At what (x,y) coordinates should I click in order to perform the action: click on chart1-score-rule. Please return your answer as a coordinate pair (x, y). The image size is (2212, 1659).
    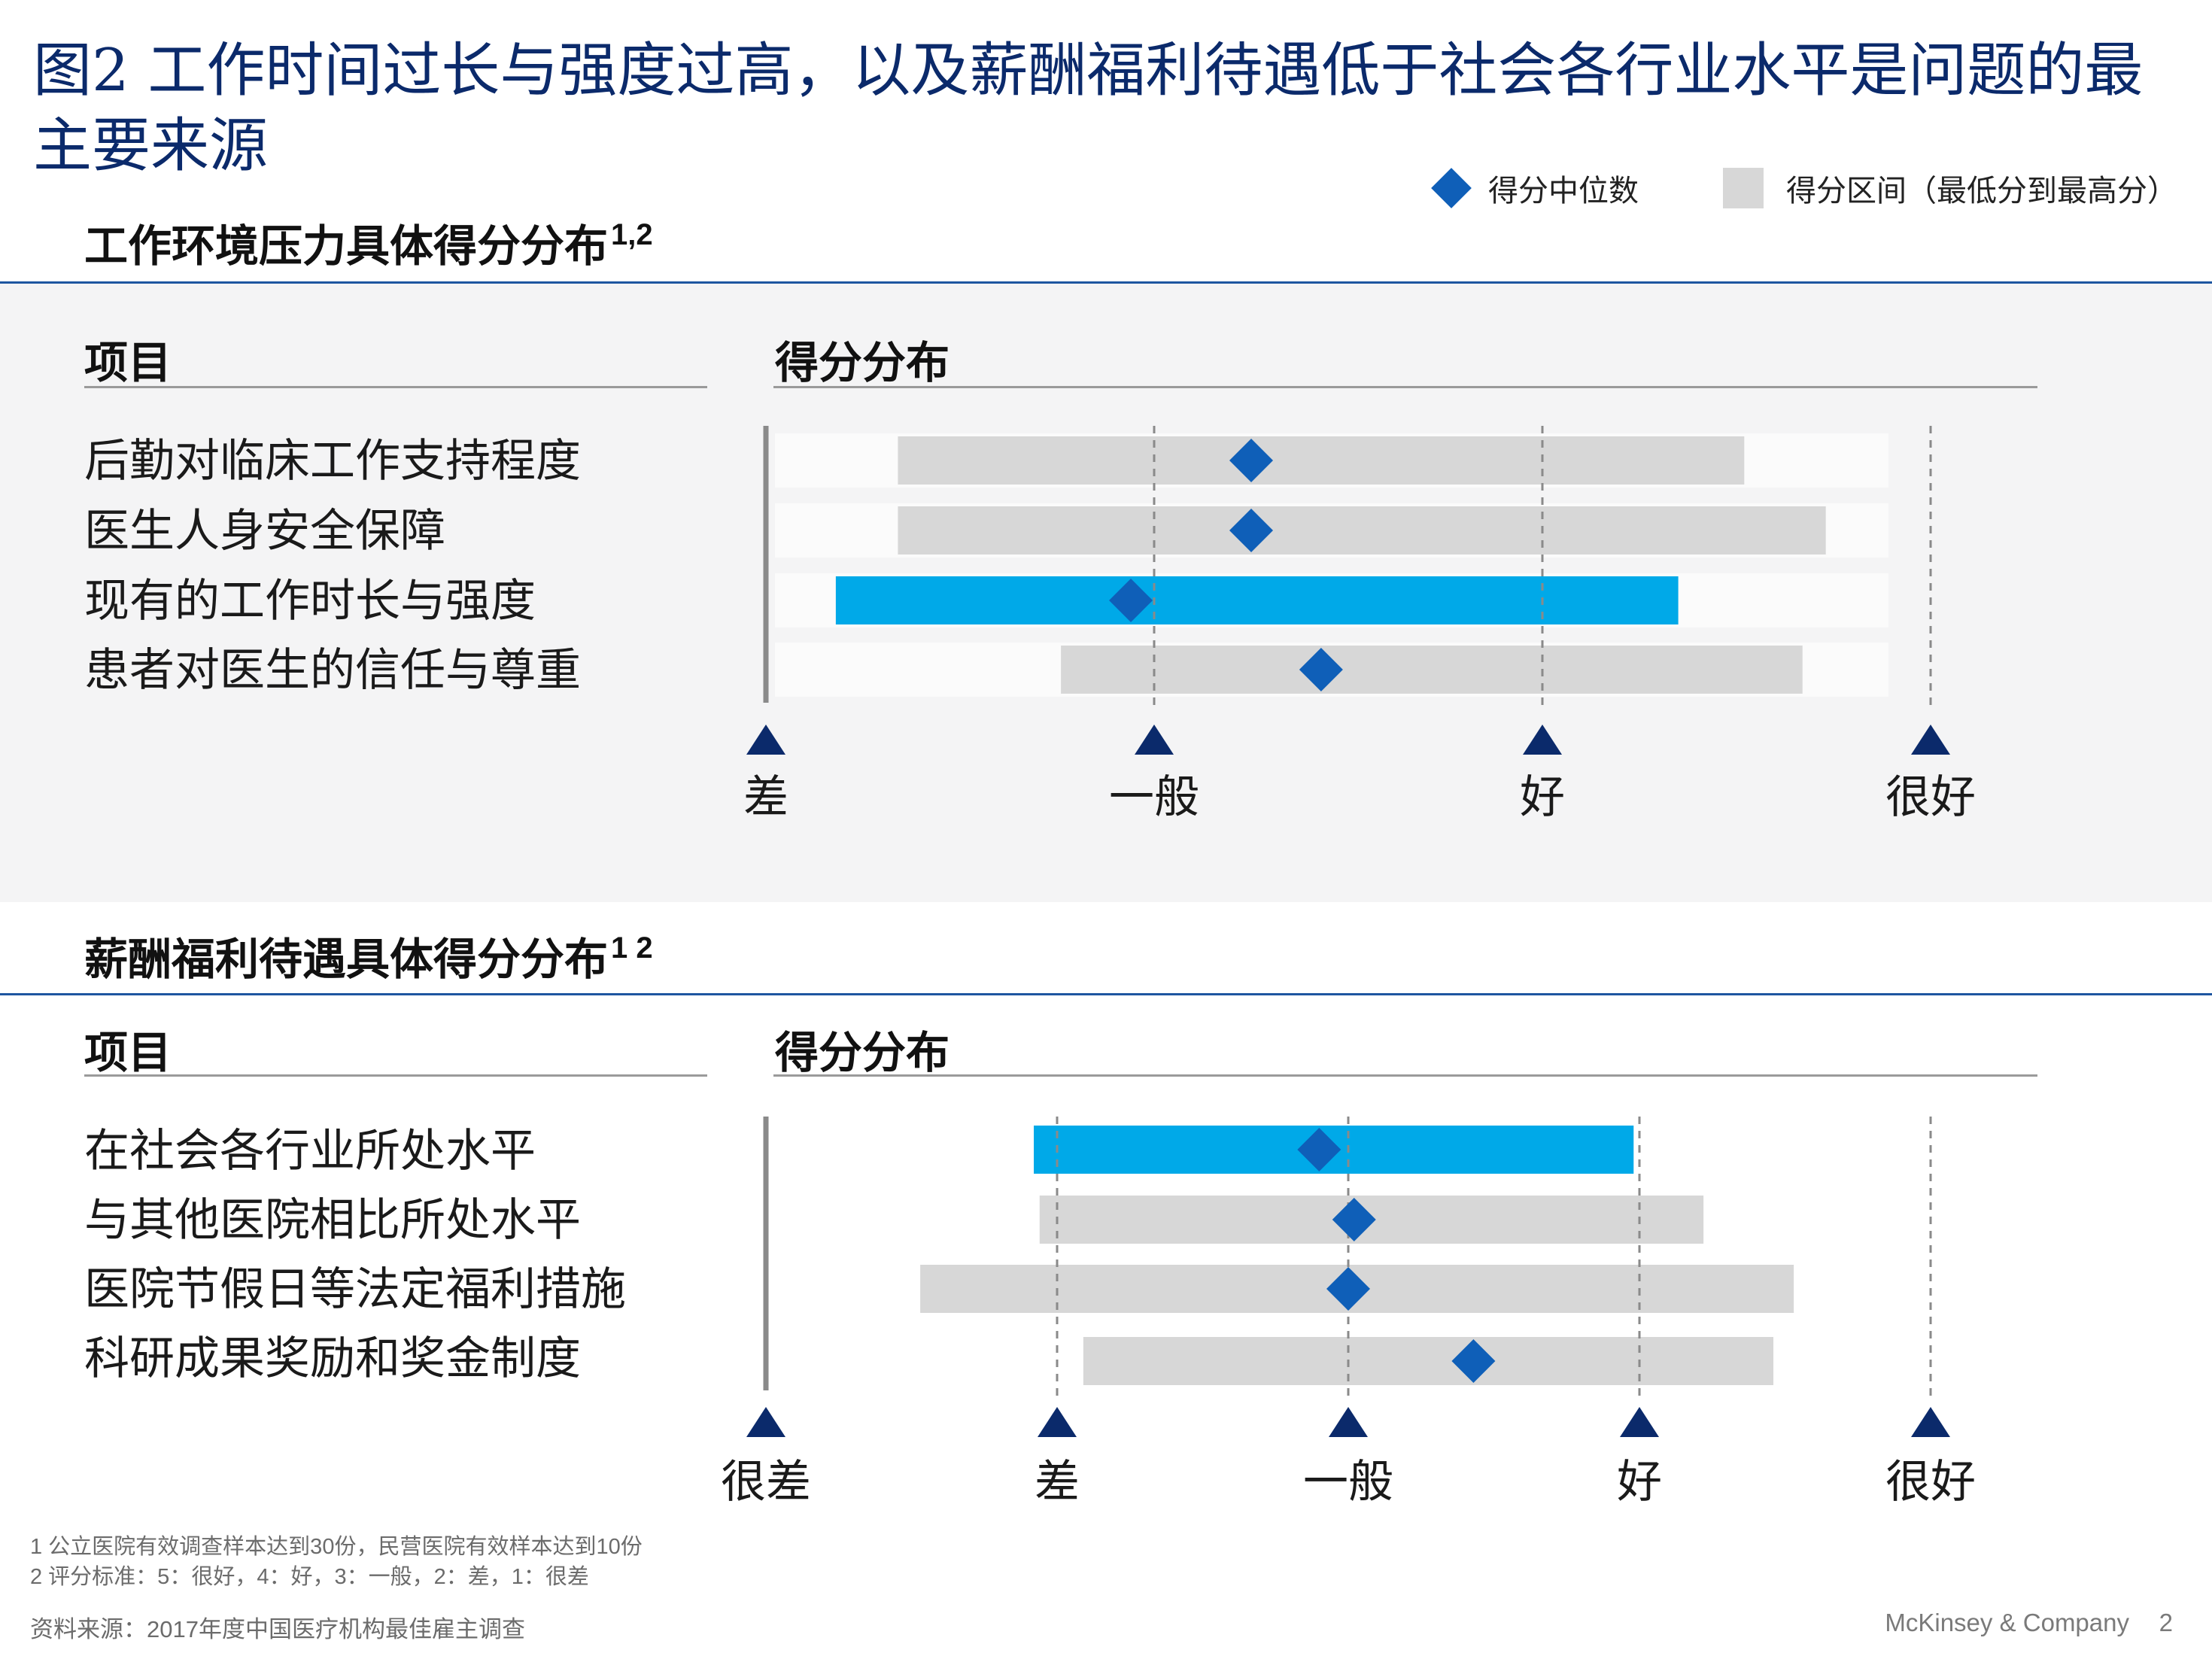
    Looking at the image, I should click on (1405, 387).